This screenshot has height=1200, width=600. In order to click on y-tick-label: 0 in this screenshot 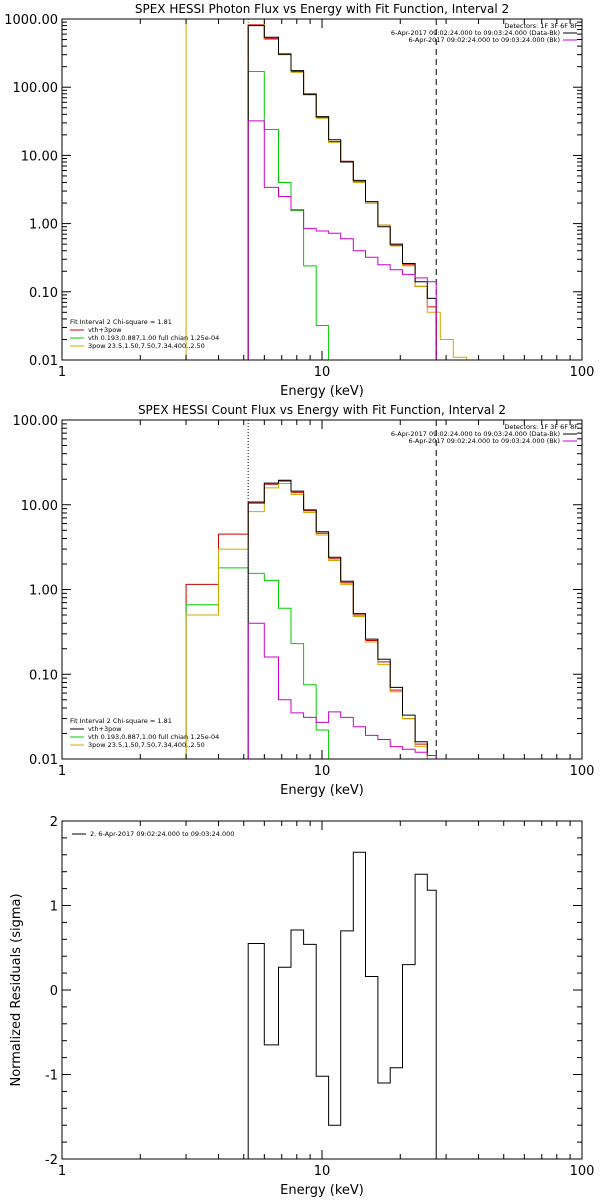, I will do `click(54, 991)`.